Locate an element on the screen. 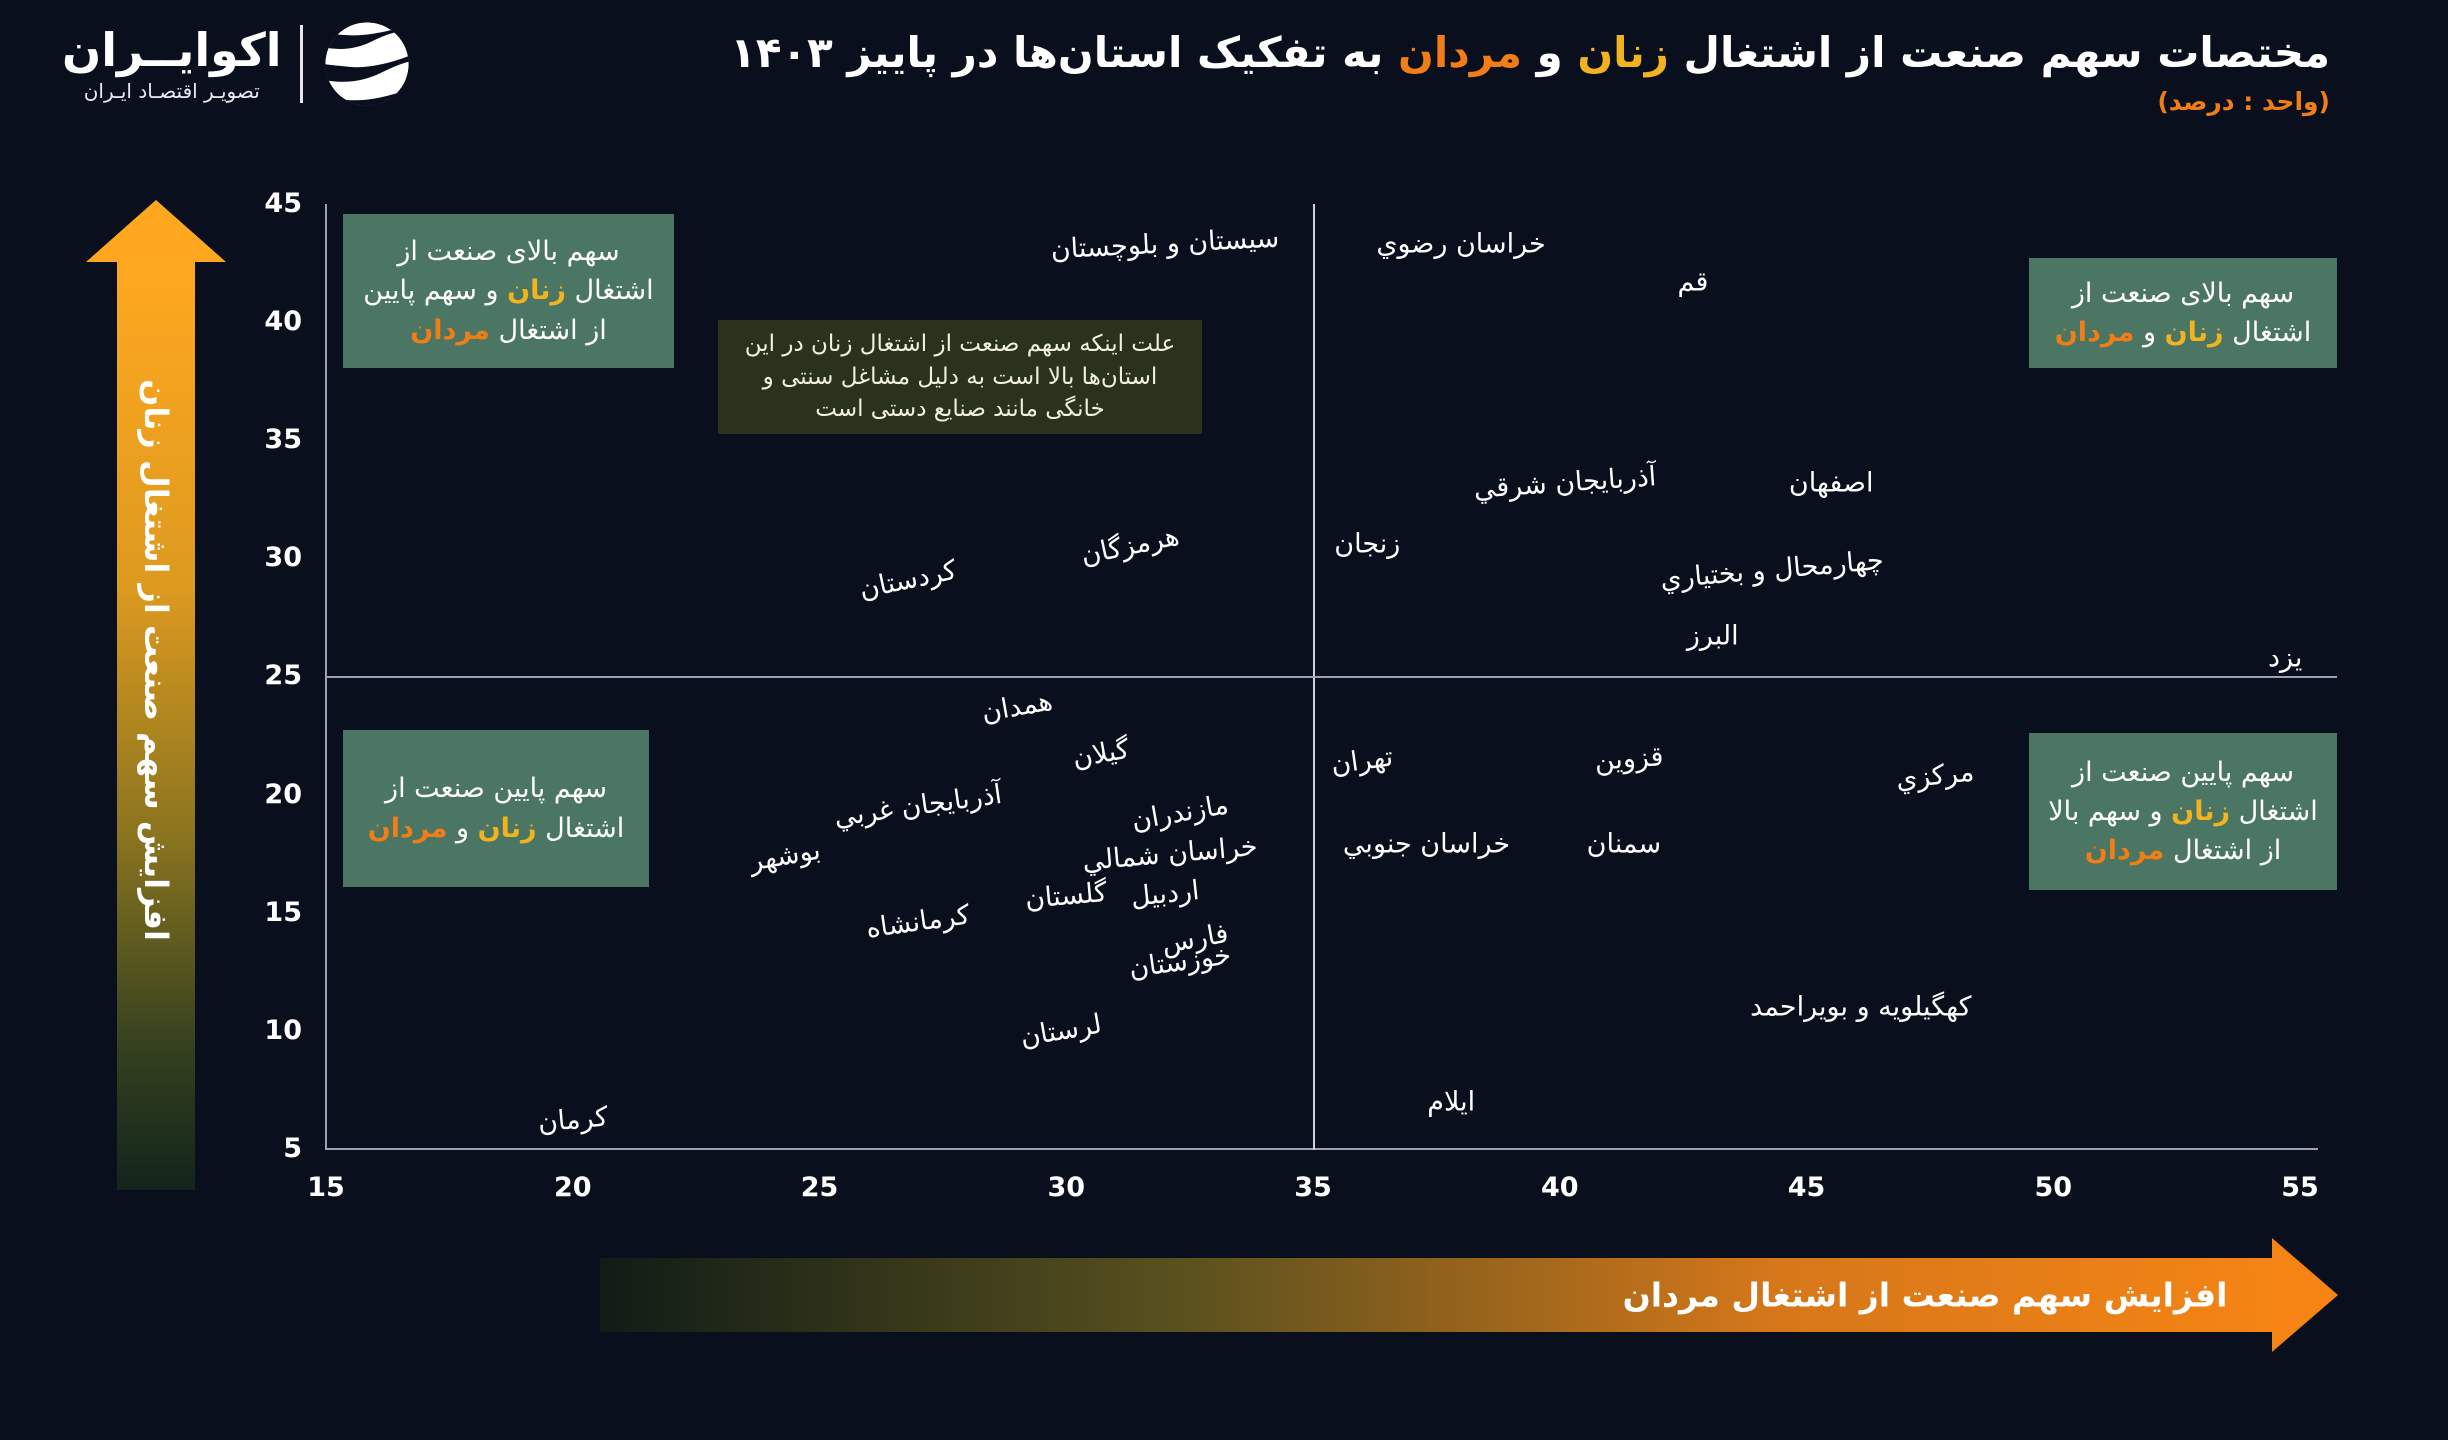 This screenshot has width=2448, height=1440. text-part: مختصات سهم صنعت از اشتغال is located at coordinates (1999, 52).